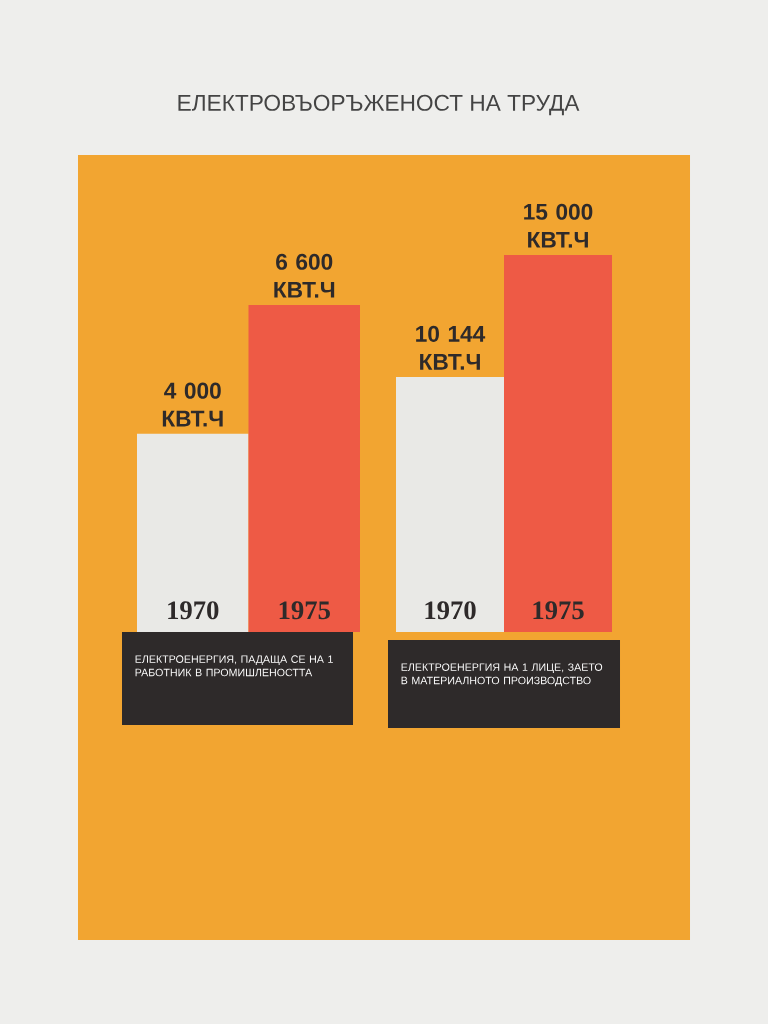 The width and height of the screenshot is (768, 1024). I want to click on chart-title: ЕЛЕКТРОВЪОРЪЖЕНОСТ НА ТРУДА, so click(379, 105).